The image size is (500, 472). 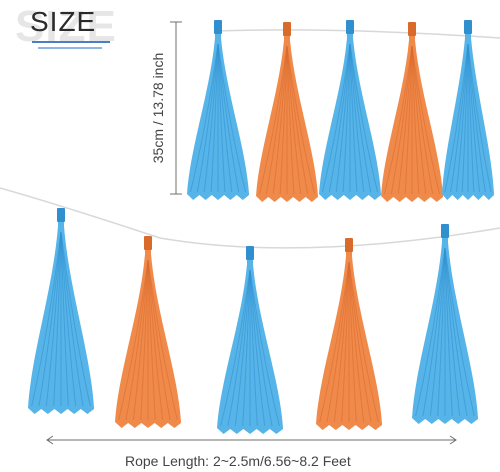 What do you see at coordinates (238, 461) in the screenshot?
I see `rope-length-label: Rope Length: 2~2.5m/6.56~8.2 Feet` at bounding box center [238, 461].